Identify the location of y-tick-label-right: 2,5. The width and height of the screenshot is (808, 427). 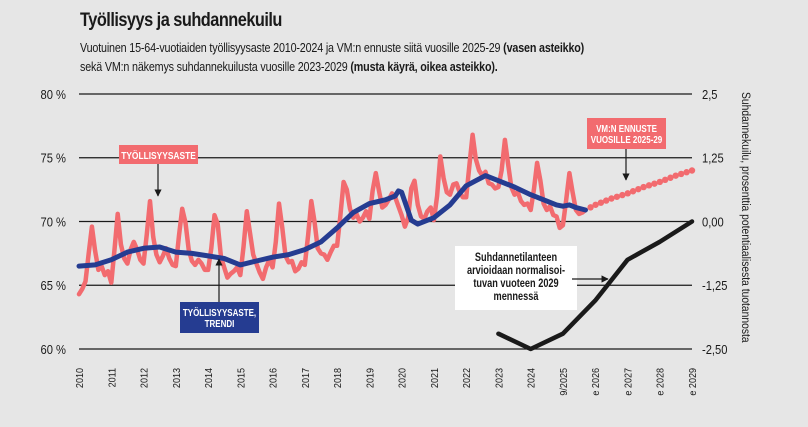
(710, 94).